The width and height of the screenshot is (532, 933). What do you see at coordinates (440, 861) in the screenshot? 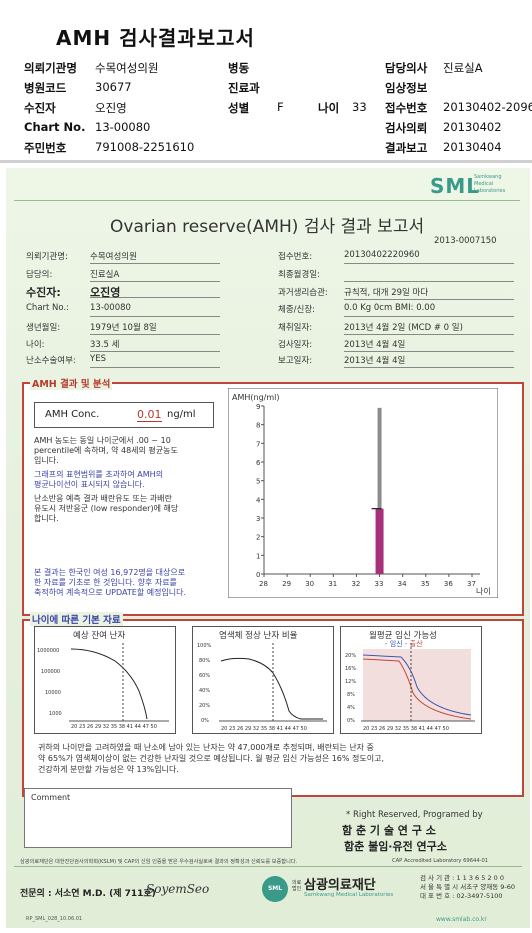
I see `cap-accreditation: CAP Accredited Laboratory 69644-01` at bounding box center [440, 861].